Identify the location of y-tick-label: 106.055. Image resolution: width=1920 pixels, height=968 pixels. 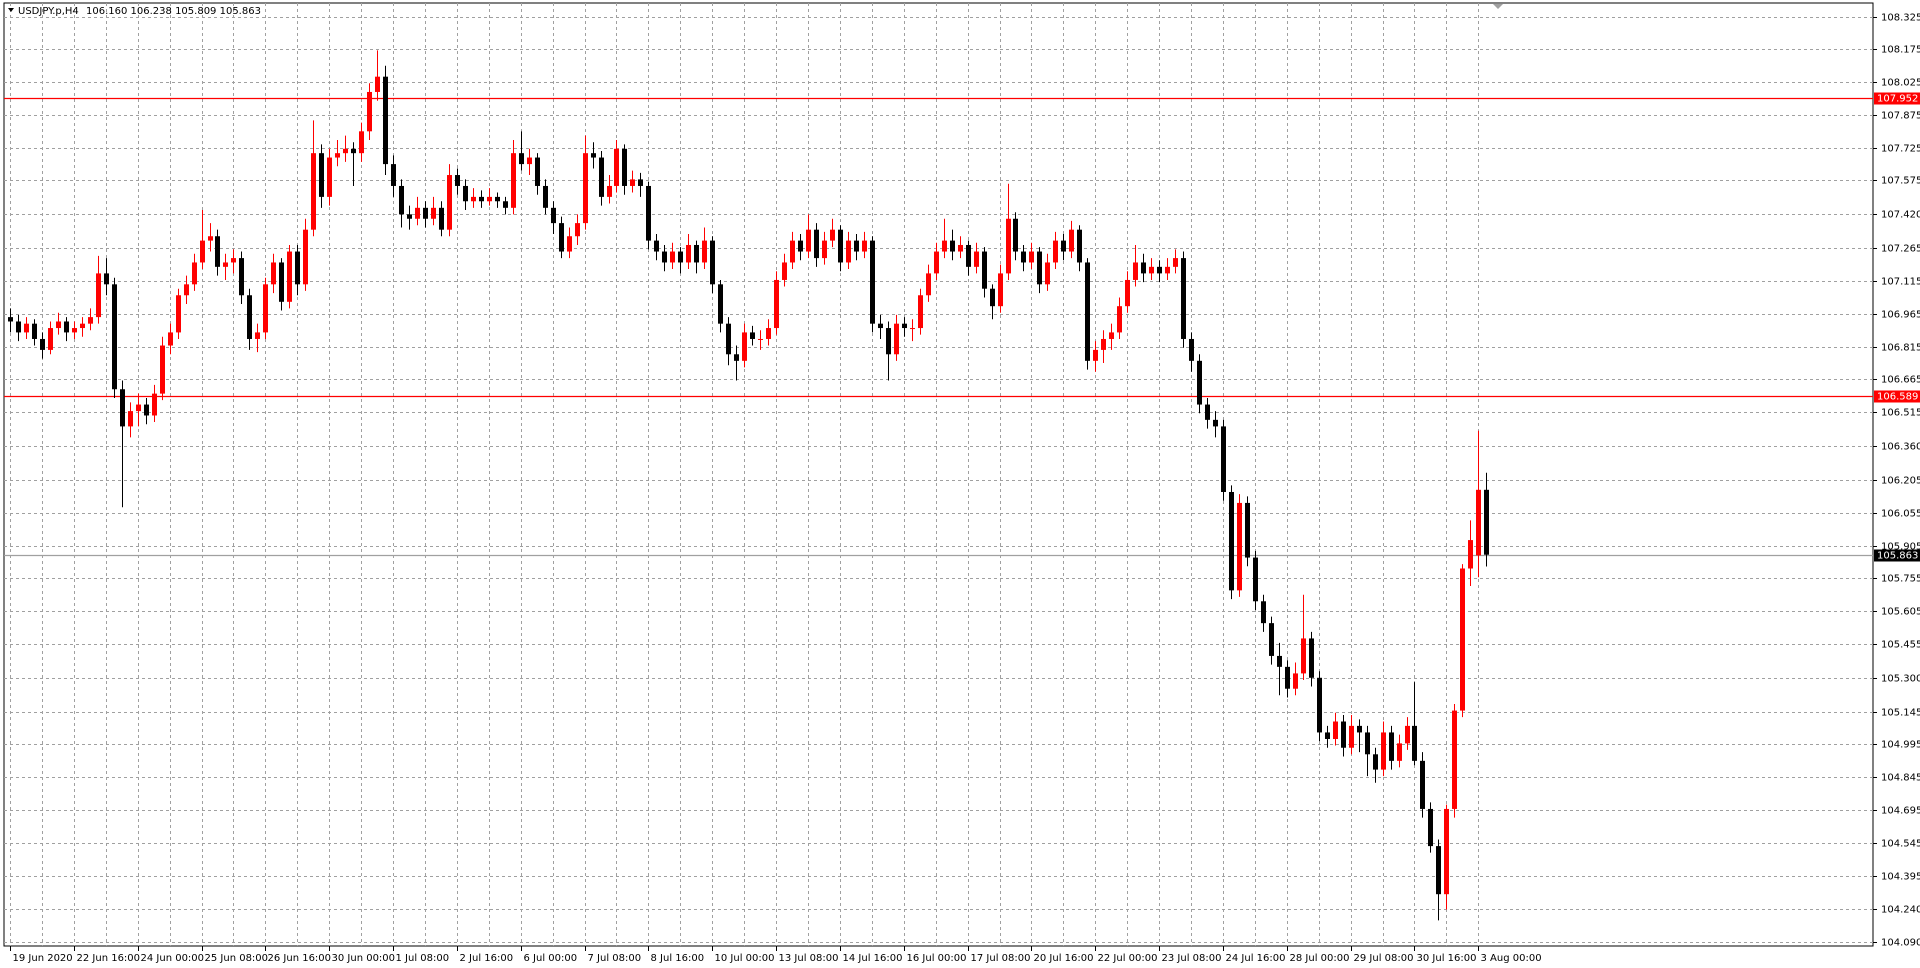
(1900, 514).